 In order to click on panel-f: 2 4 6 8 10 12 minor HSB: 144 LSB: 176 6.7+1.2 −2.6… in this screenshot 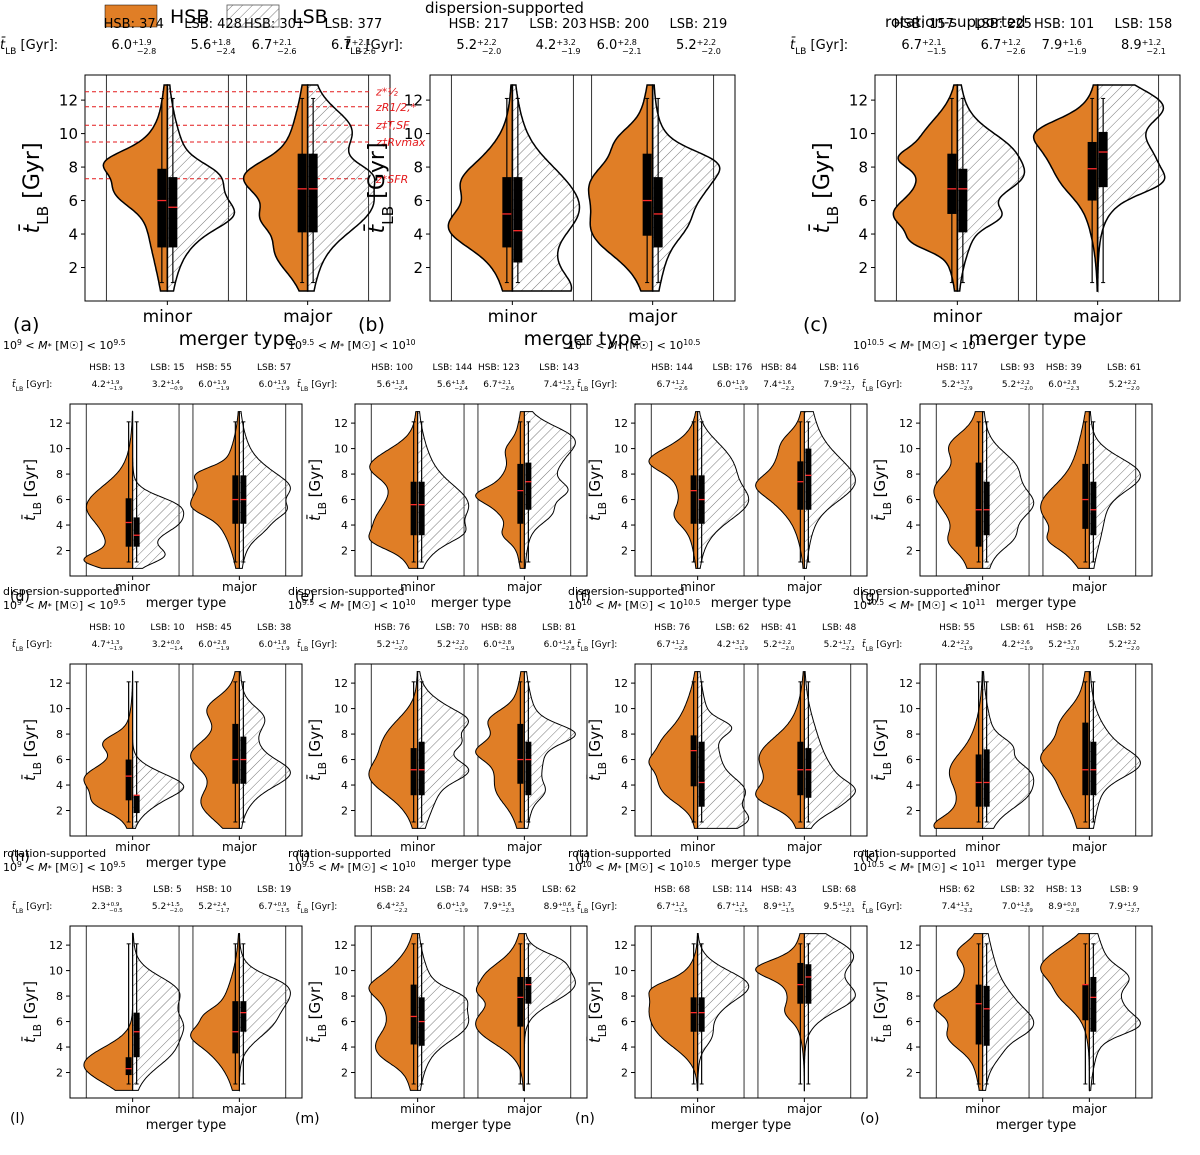, I will do `click(718, 474)`.